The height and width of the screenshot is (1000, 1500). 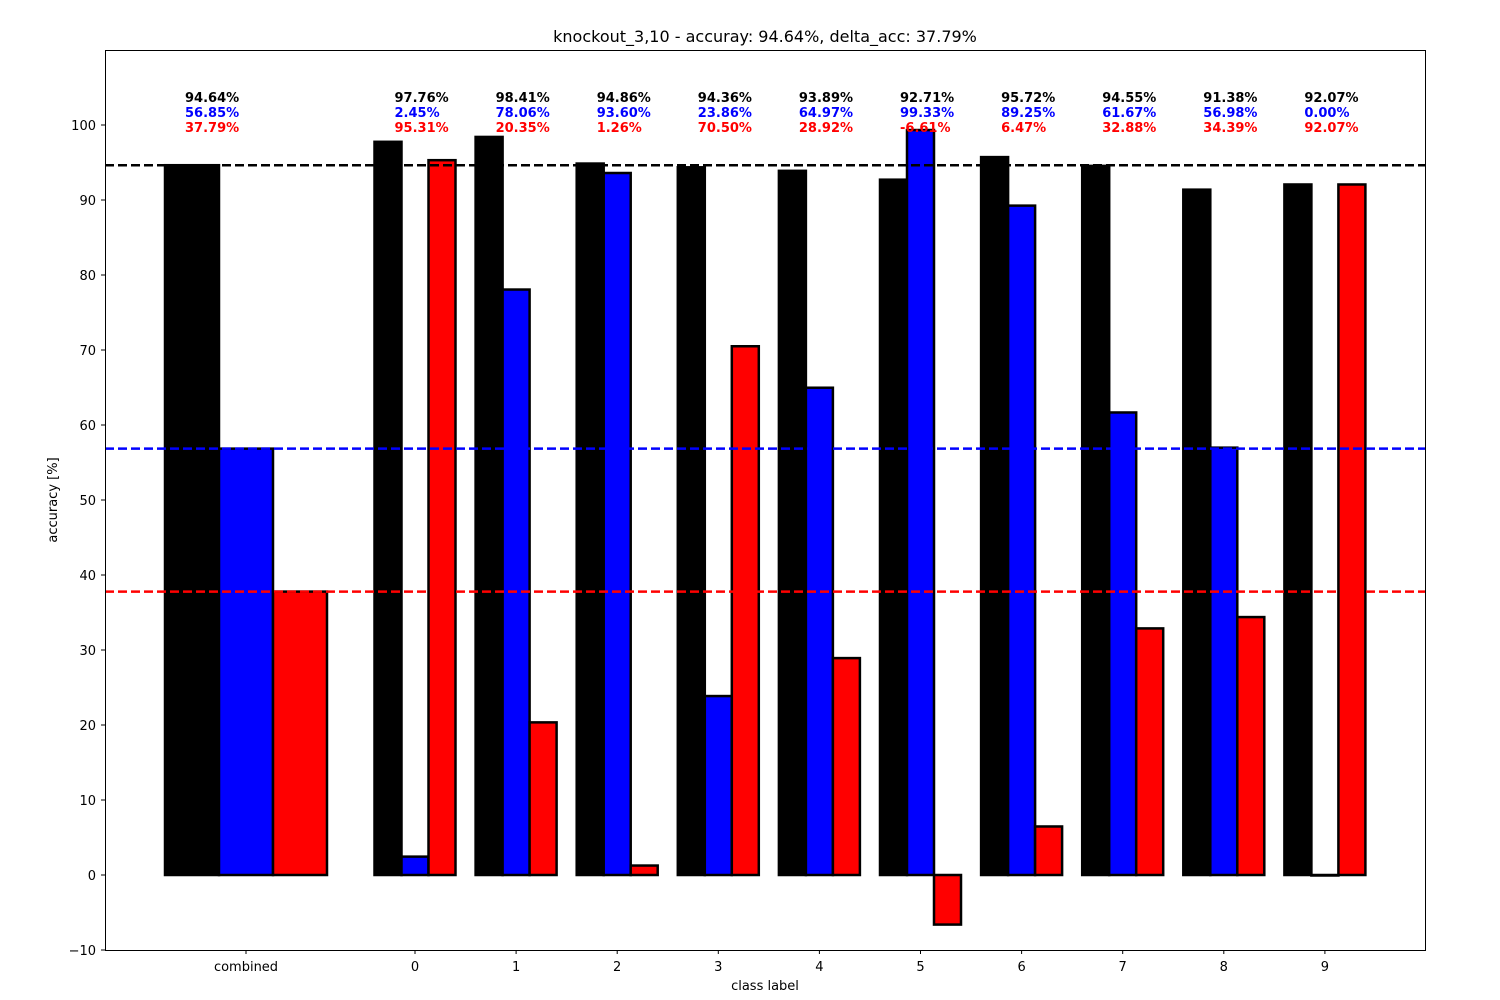 I want to click on value-label-0-series-2: 95.31%, so click(x=422, y=128).